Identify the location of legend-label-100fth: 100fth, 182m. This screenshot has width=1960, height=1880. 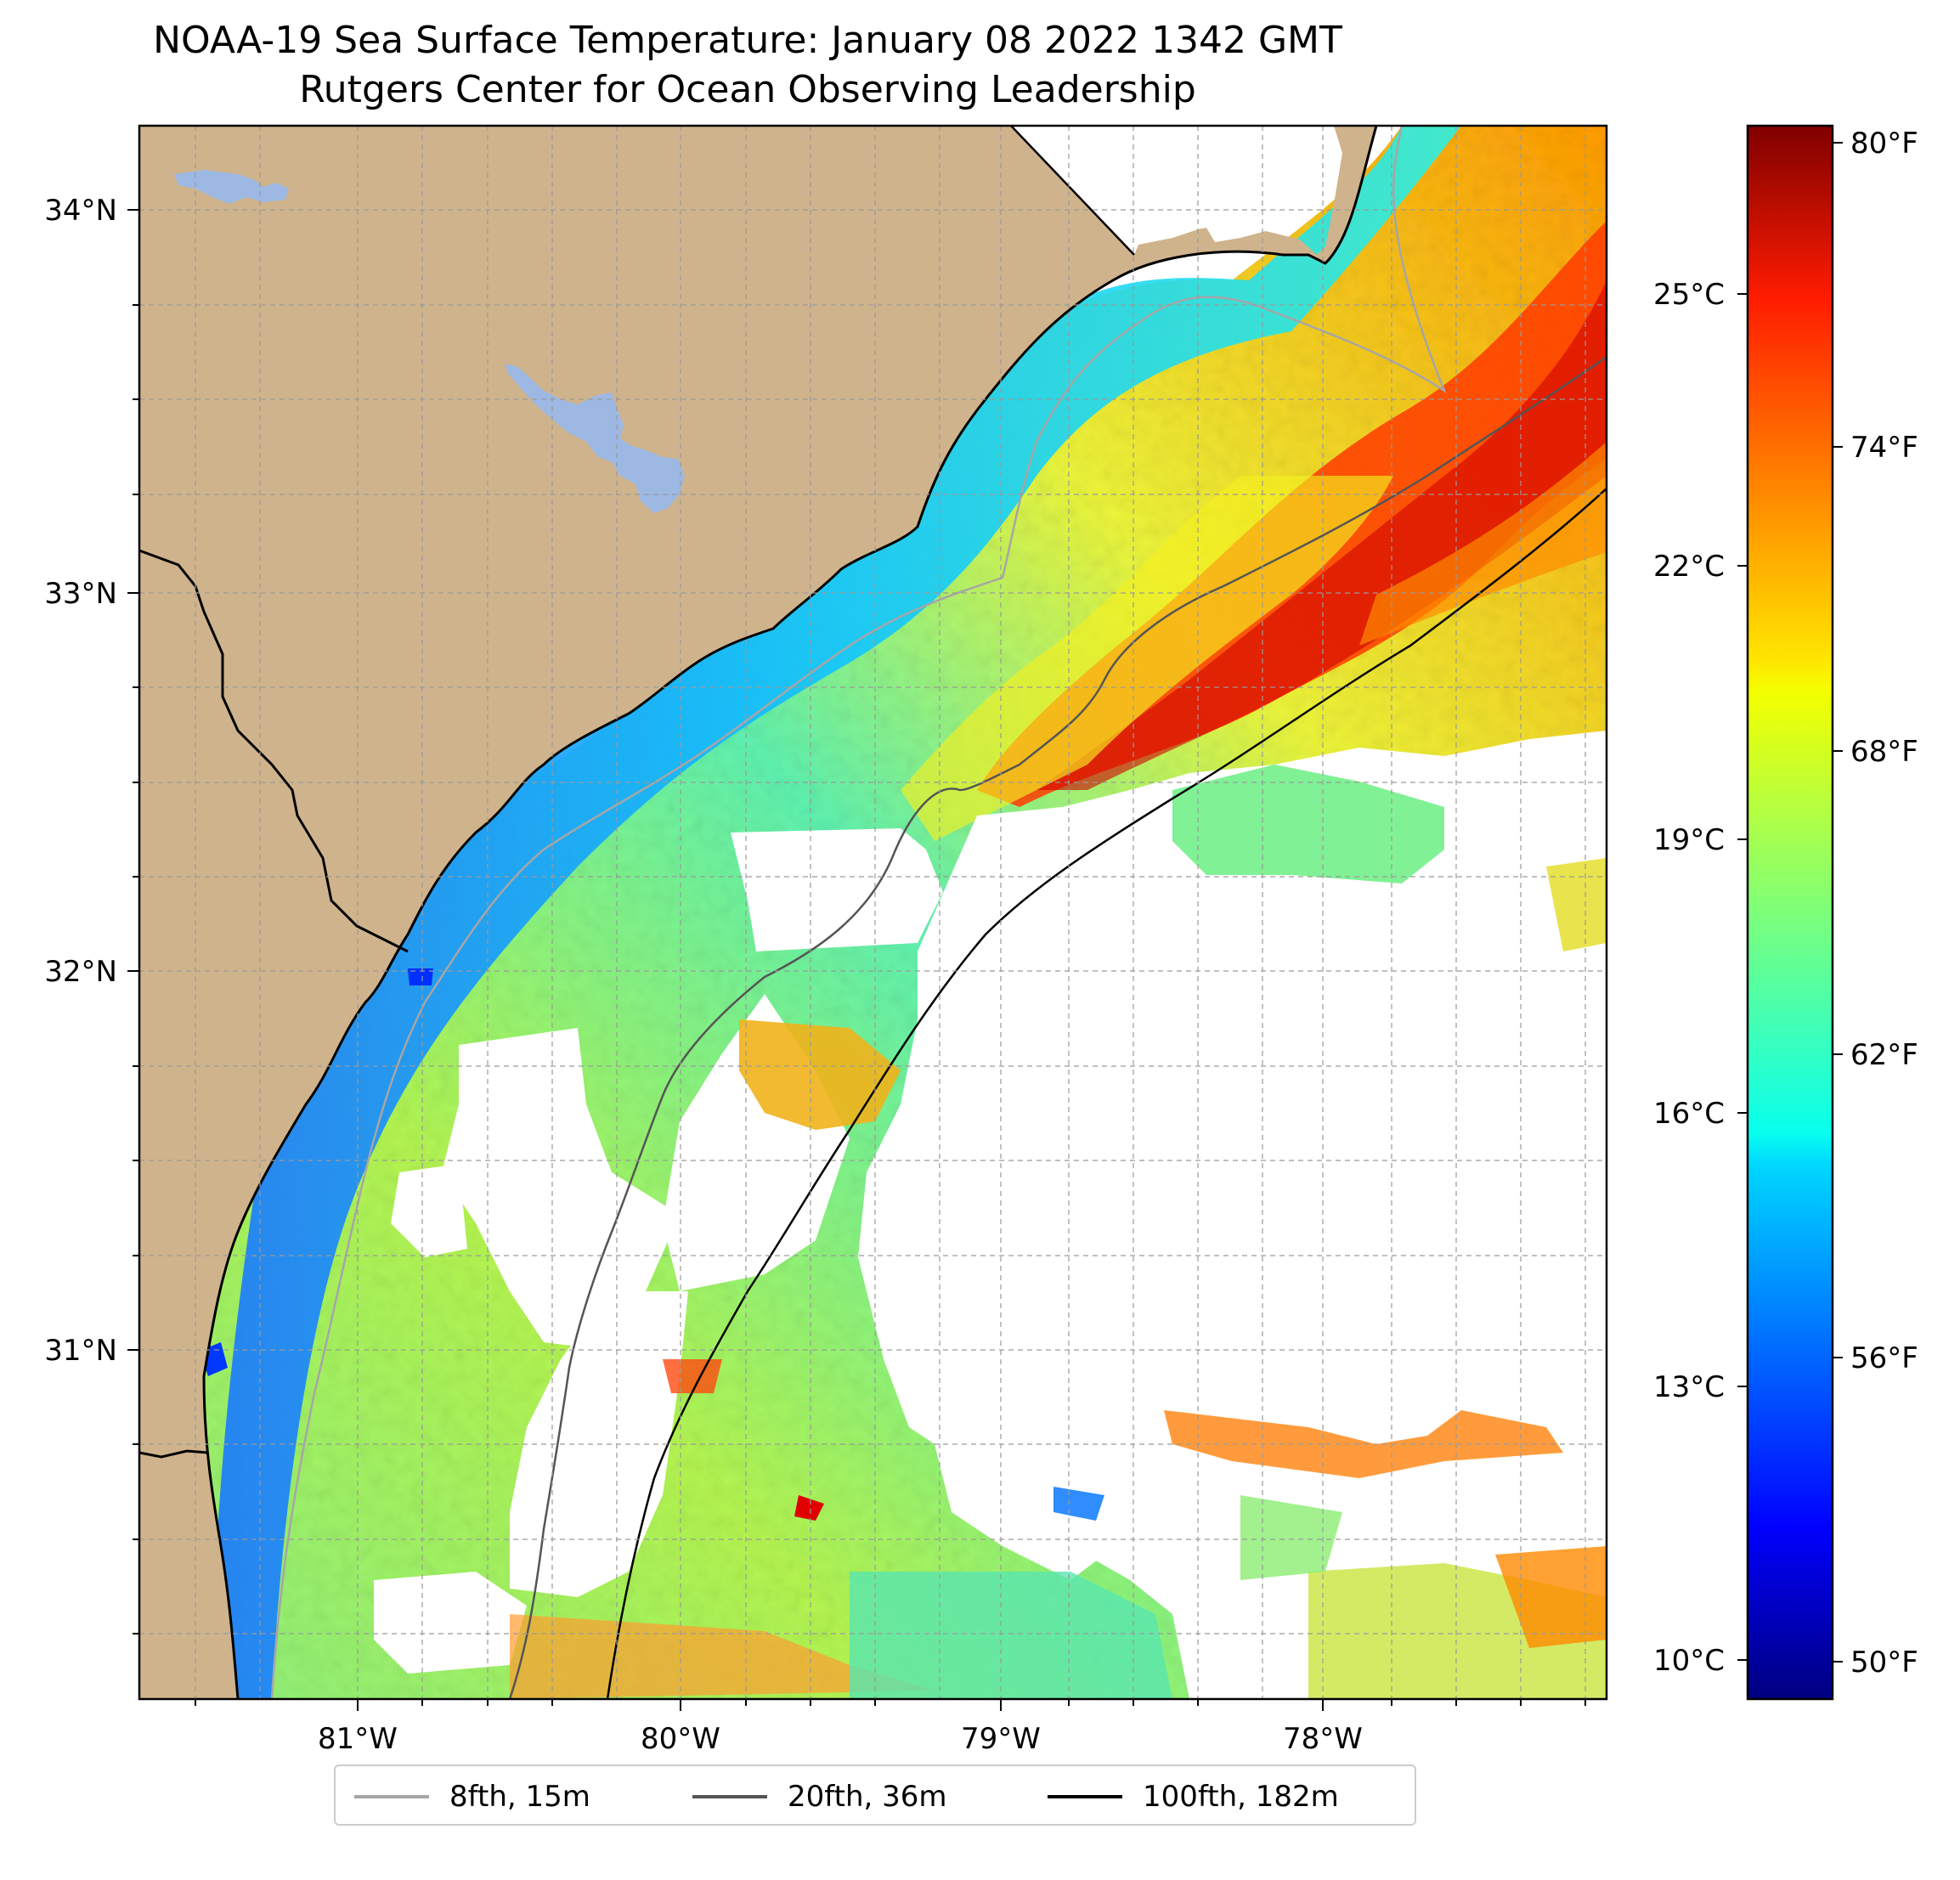
(1241, 1797).